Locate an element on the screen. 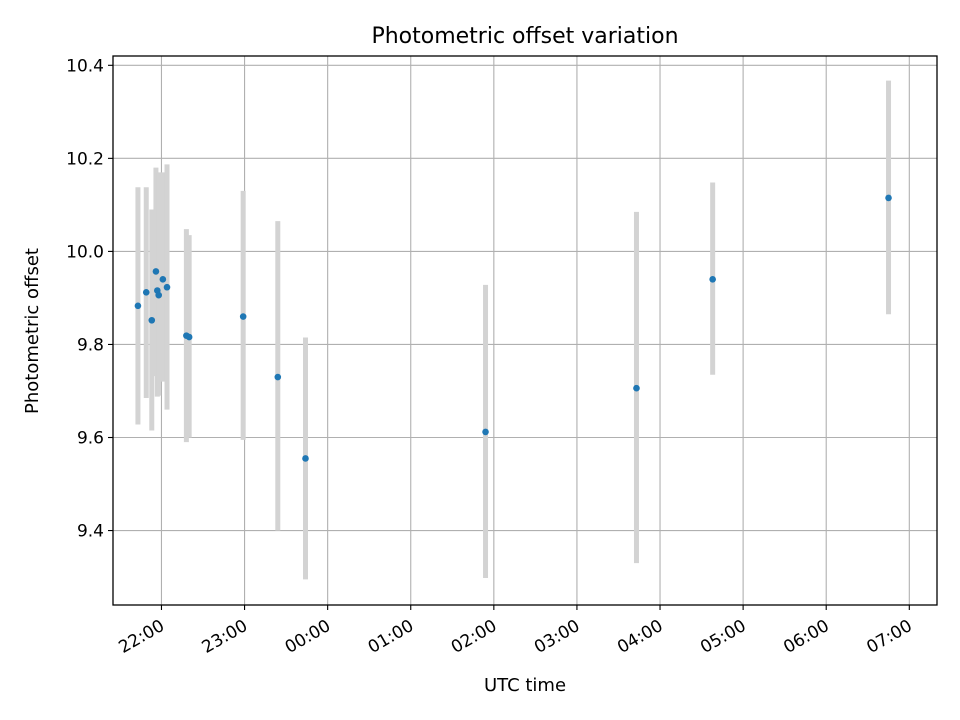  y-tick-label: 10.2 is located at coordinates (85, 159).